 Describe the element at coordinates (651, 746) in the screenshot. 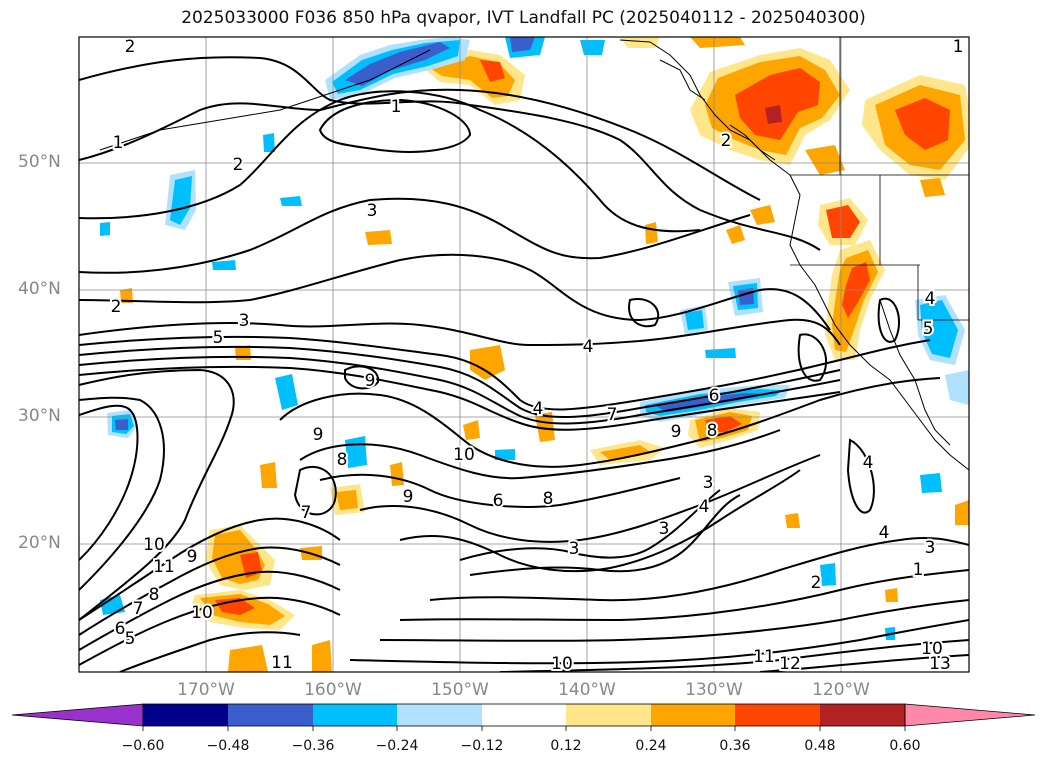

I see `colorbar-tick-label: 0.24` at that location.